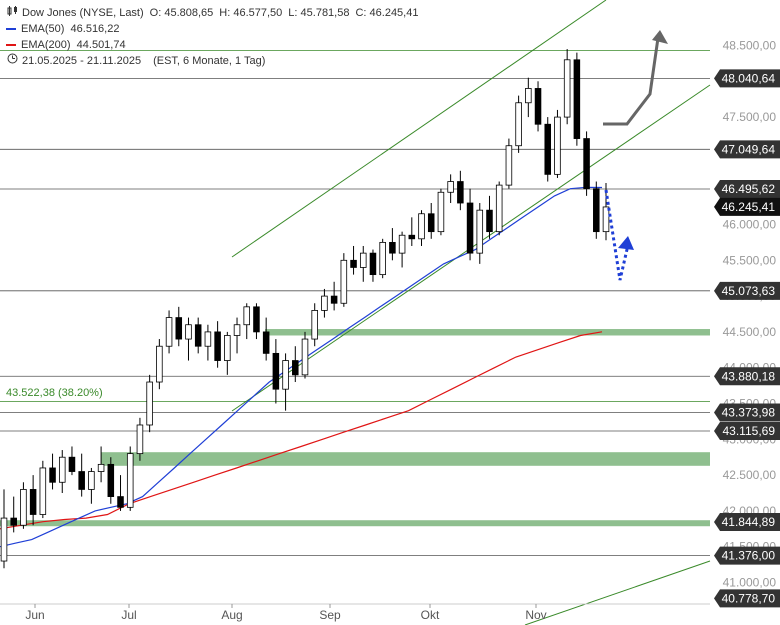 The image size is (780, 625). I want to click on channel-line, so click(617, 592).